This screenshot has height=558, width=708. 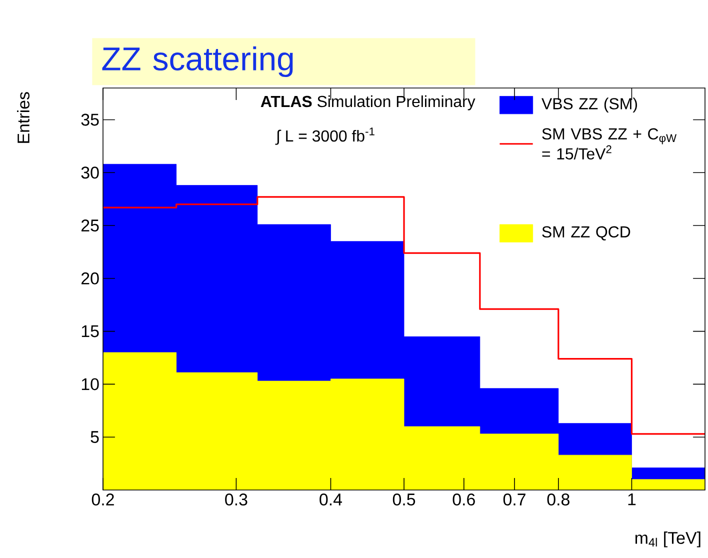 What do you see at coordinates (94, 437) in the screenshot?
I see `y-tick-label: 5` at bounding box center [94, 437].